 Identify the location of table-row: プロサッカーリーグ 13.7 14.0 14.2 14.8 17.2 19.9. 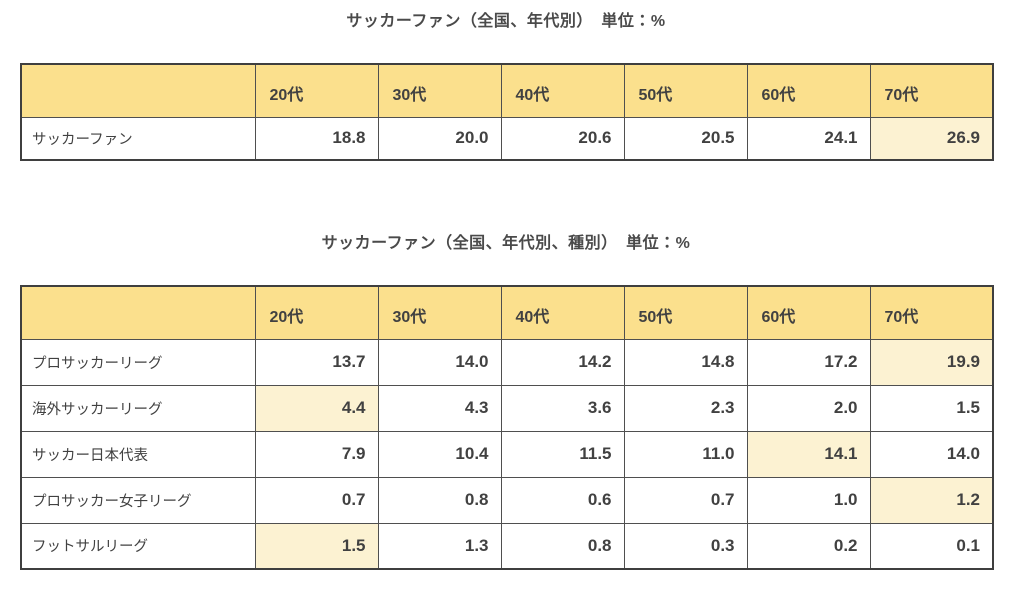
(507, 362).